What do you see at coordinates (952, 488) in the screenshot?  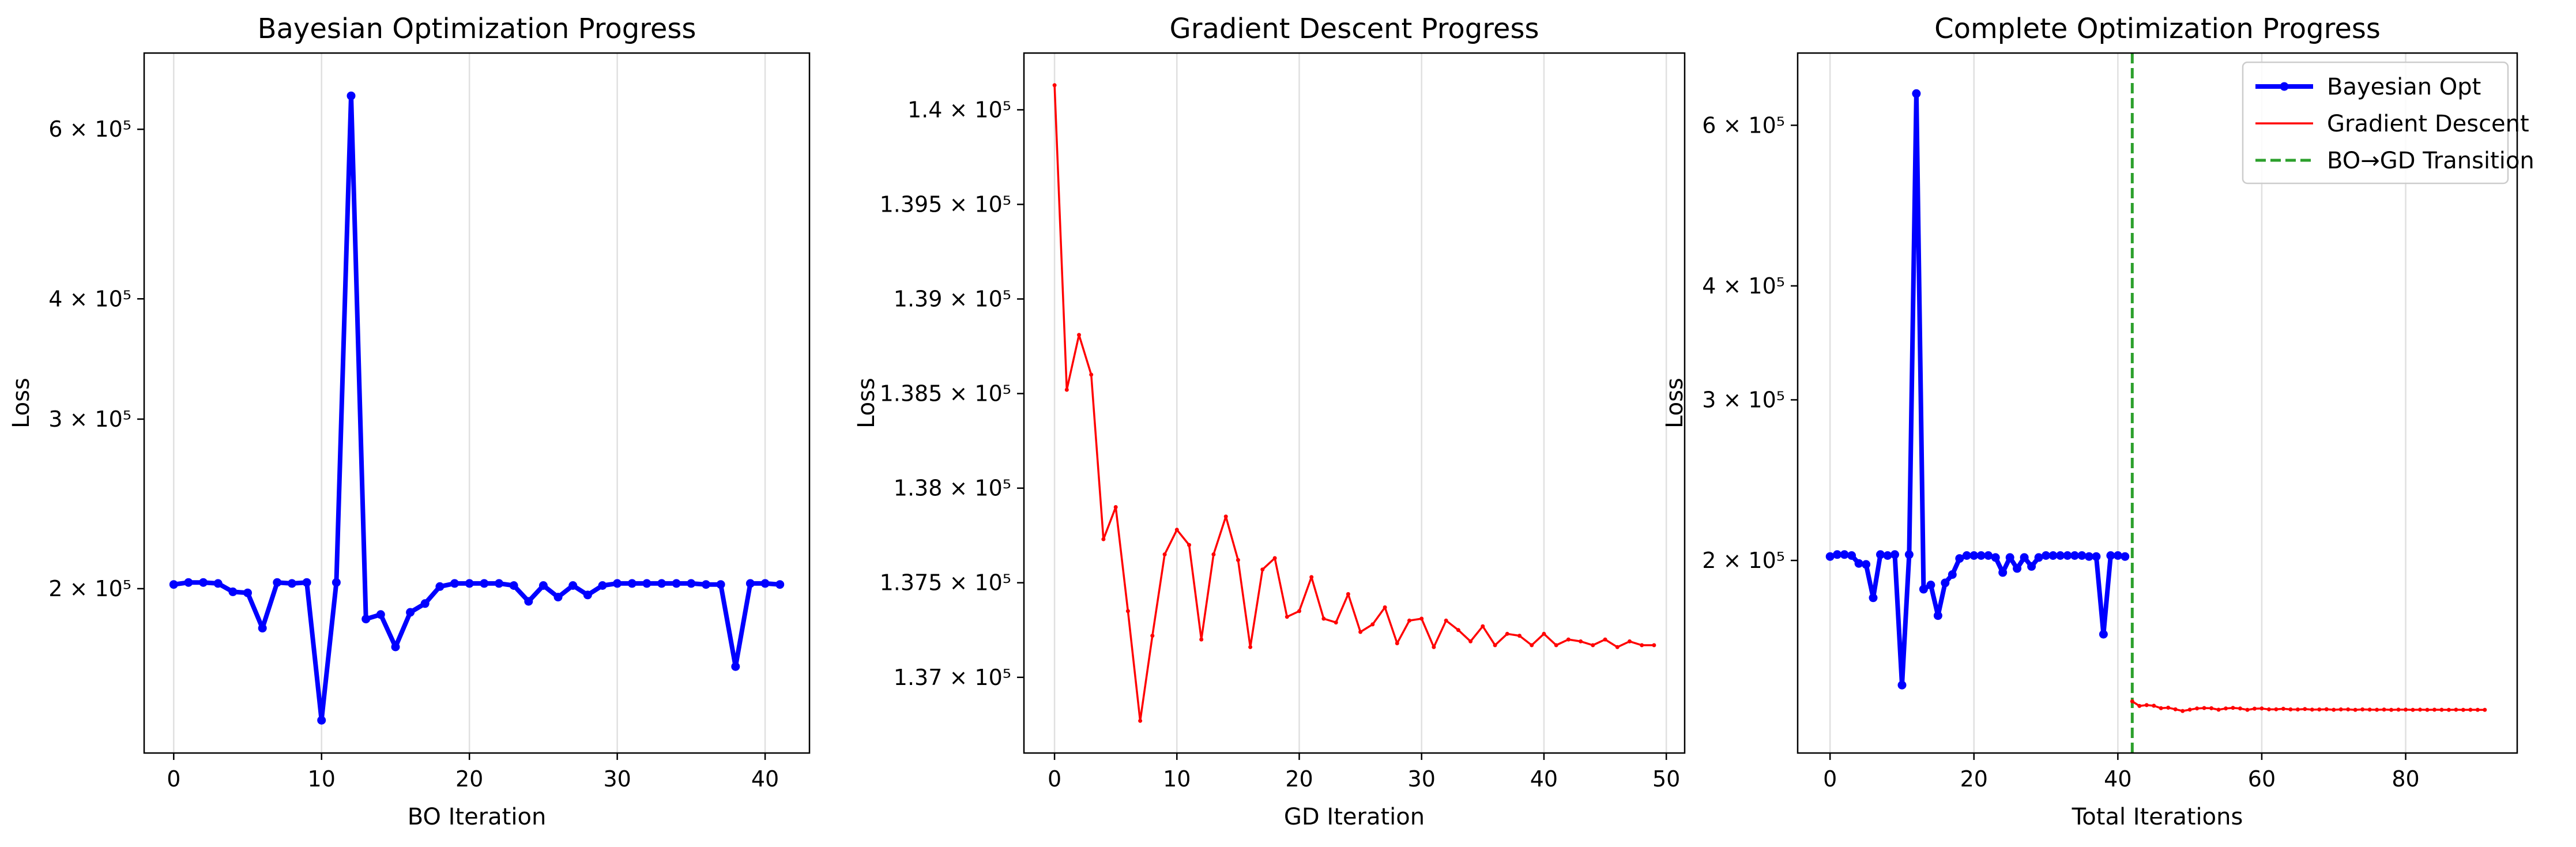 I see `gd-y-tick-label: 1.38 × 10⁵` at bounding box center [952, 488].